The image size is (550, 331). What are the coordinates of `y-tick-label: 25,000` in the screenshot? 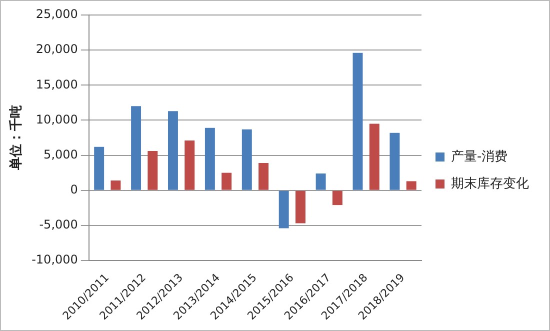 It's located at (57, 14).